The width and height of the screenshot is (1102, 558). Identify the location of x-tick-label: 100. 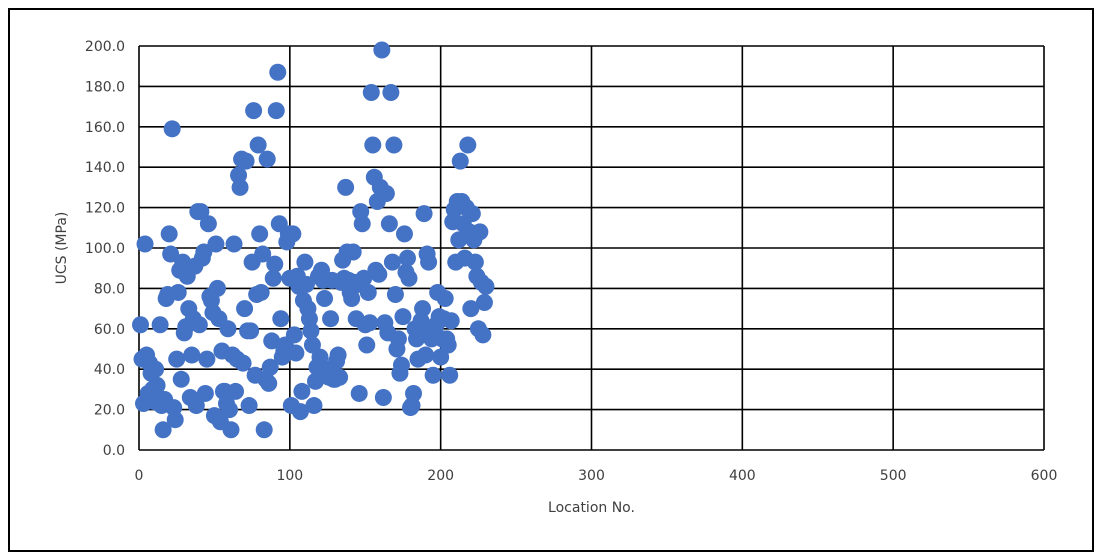
(289, 476).